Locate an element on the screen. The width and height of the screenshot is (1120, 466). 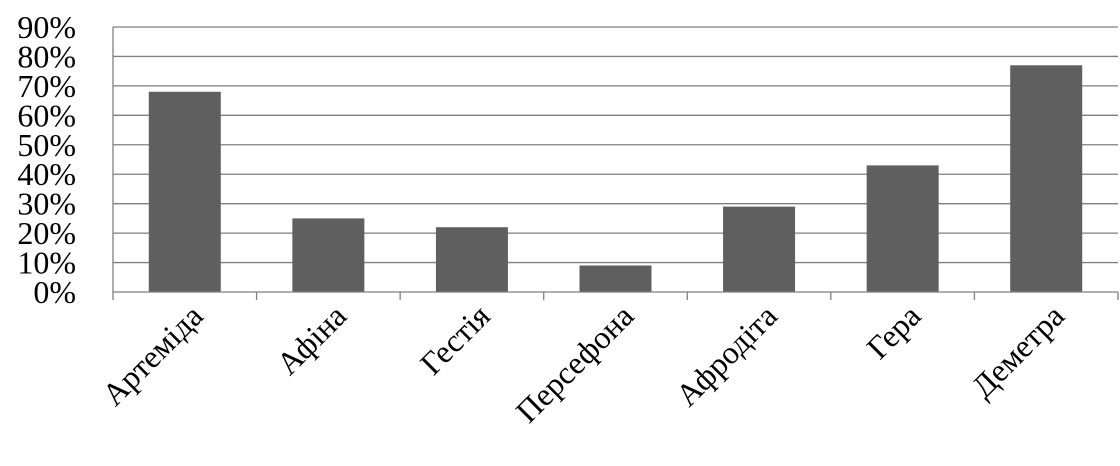
y-tick-labels: 0%10%20%30%40%50%60%70%80%90% is located at coordinates (46, 159).